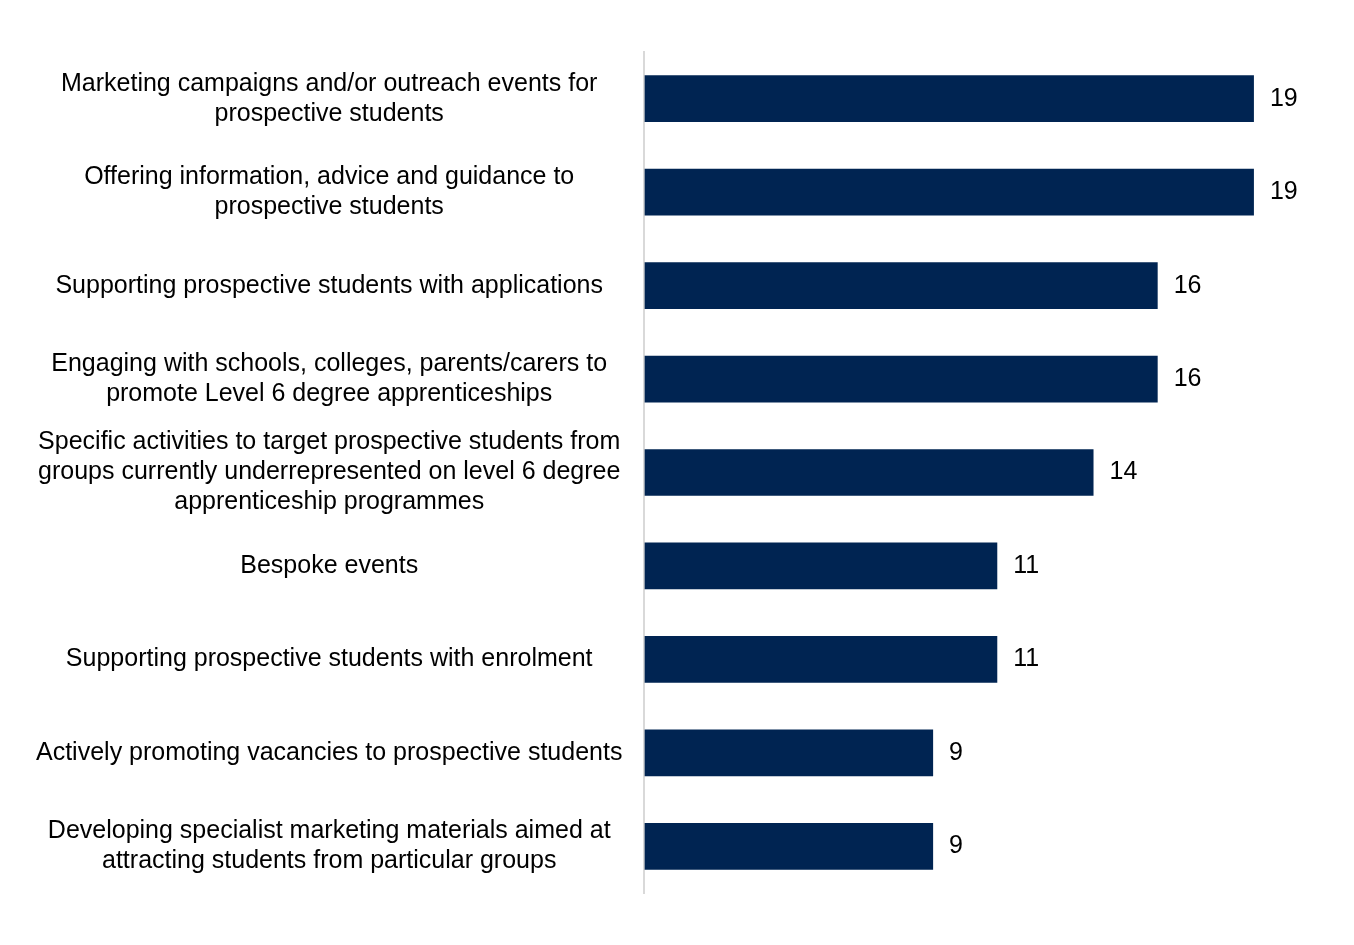  What do you see at coordinates (329, 750) in the screenshot?
I see `y-tick-label: Actively promoting vacancies to prospective students` at bounding box center [329, 750].